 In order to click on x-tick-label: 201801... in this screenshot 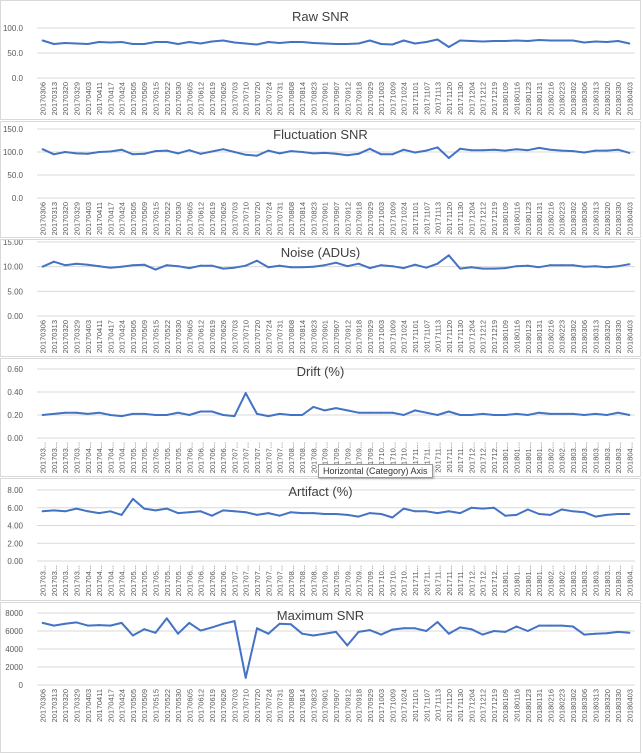, I will do `click(528, 457)`.